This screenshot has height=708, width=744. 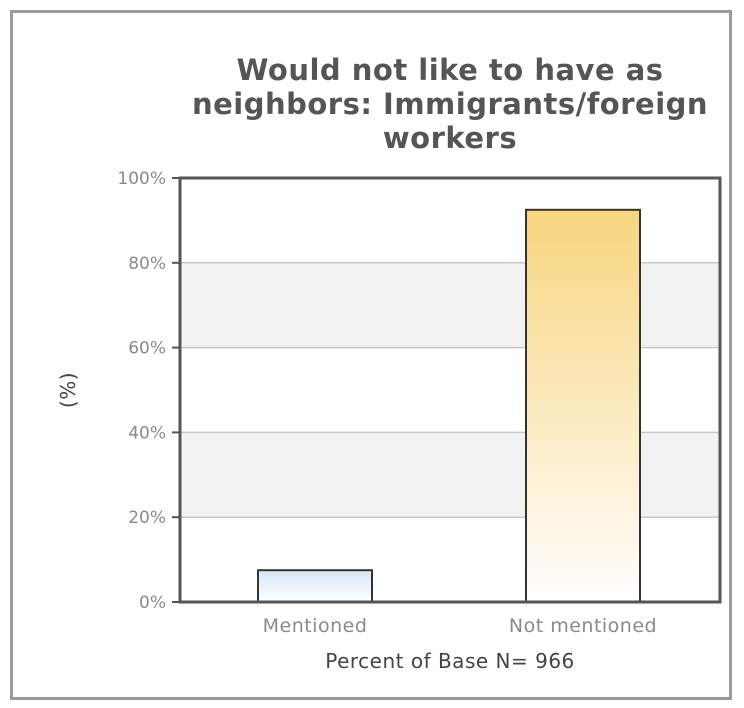 What do you see at coordinates (450, 138) in the screenshot?
I see `chart-title-line-3: workers` at bounding box center [450, 138].